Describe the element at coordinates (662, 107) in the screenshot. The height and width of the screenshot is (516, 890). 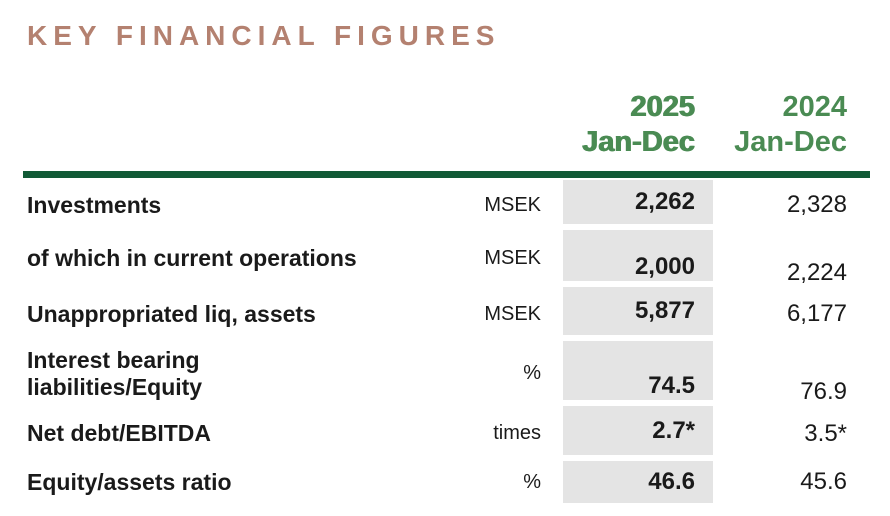
I see `column-header-2025-year: 2025` at that location.